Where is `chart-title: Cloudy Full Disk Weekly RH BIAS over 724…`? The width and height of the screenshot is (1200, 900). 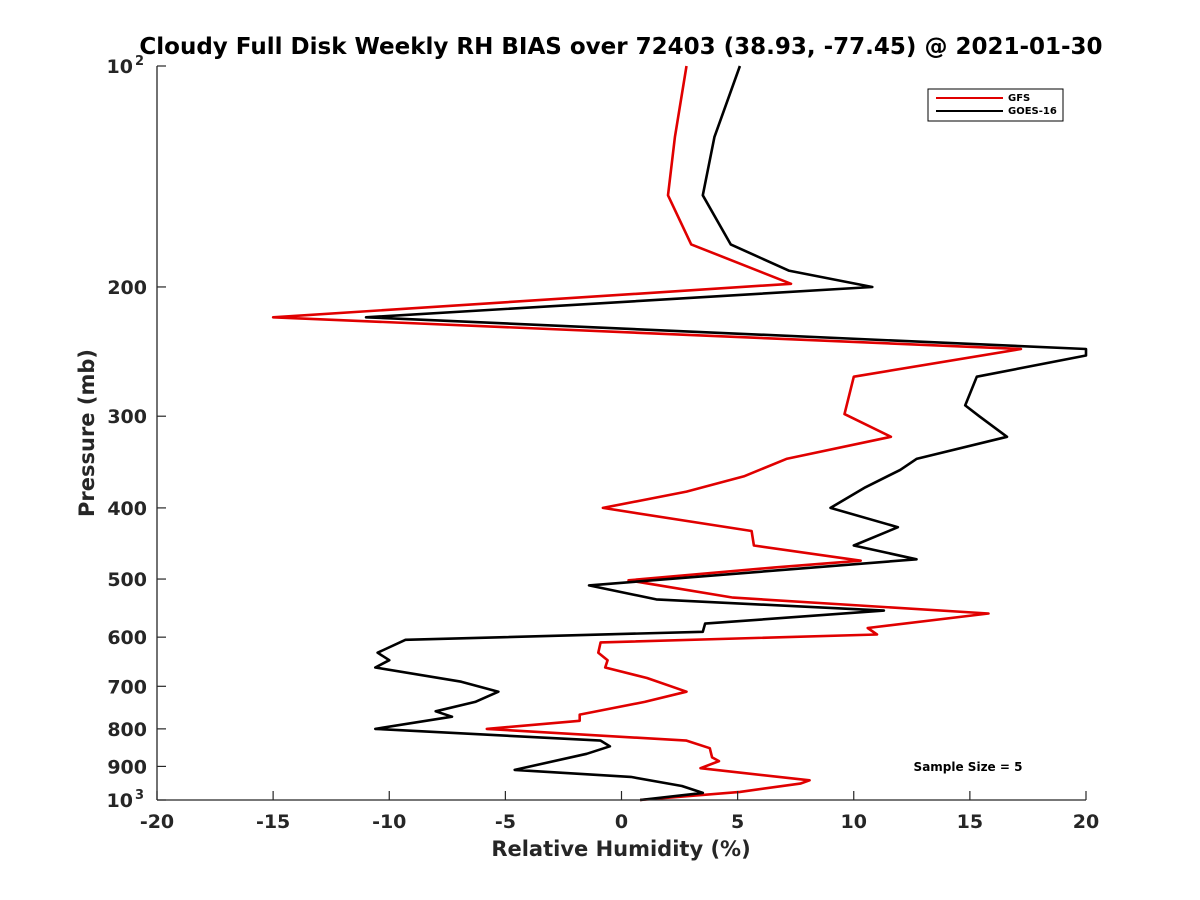 chart-title: Cloudy Full Disk Weekly RH BIAS over 724… is located at coordinates (620, 47).